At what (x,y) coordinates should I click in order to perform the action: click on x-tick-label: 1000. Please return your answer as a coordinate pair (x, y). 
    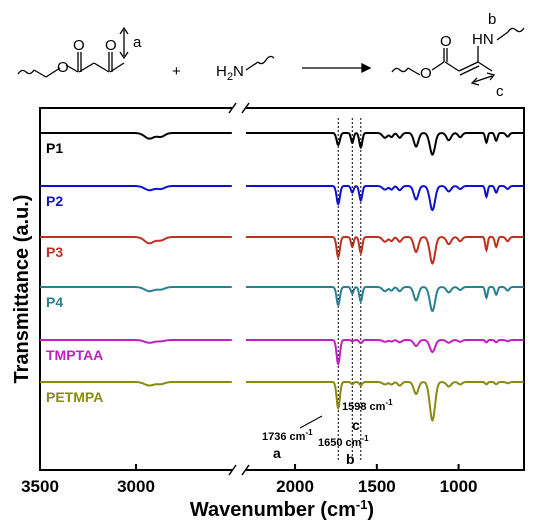
    Looking at the image, I should click on (459, 486).